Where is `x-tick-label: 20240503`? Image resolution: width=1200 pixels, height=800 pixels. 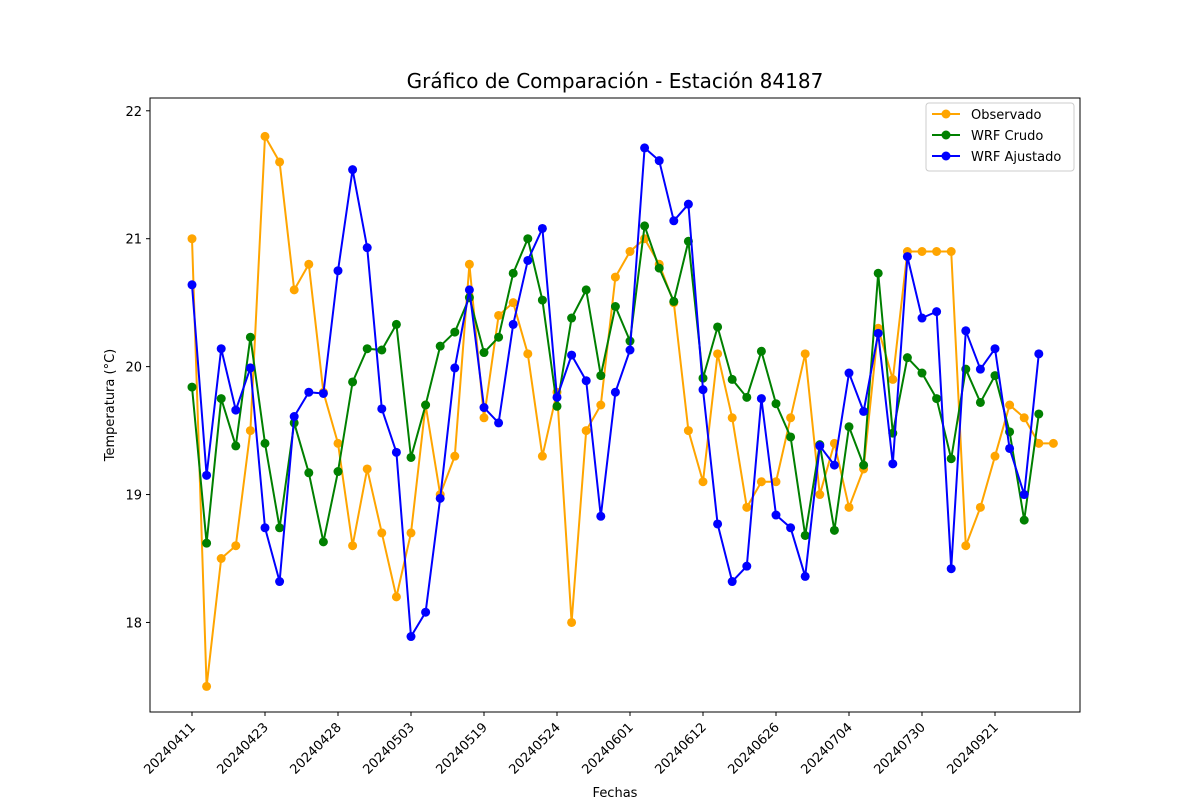
x-tick-label: 20240503 is located at coordinates (388, 748).